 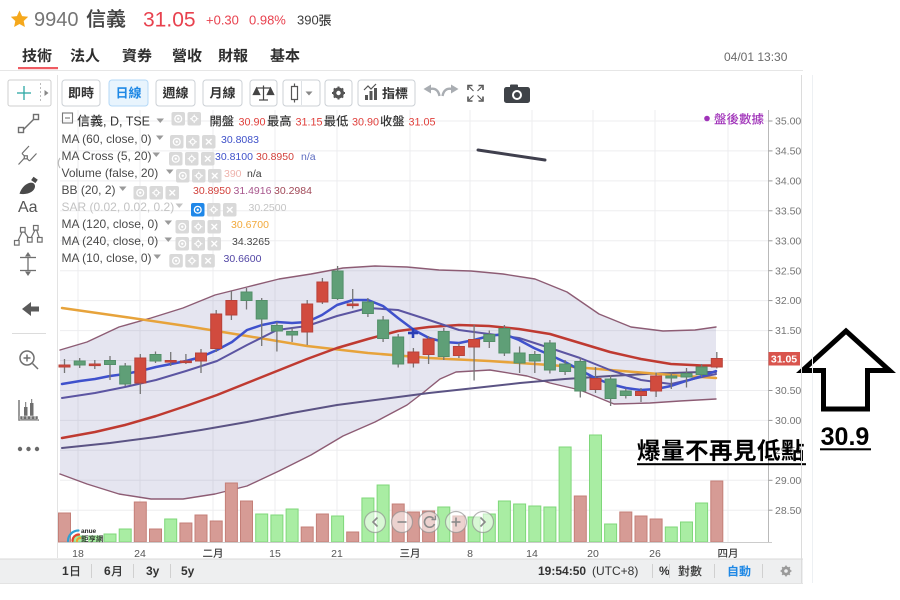 What do you see at coordinates (788, 301) in the screenshot?
I see `svg-text: 32.00` at bounding box center [788, 301].